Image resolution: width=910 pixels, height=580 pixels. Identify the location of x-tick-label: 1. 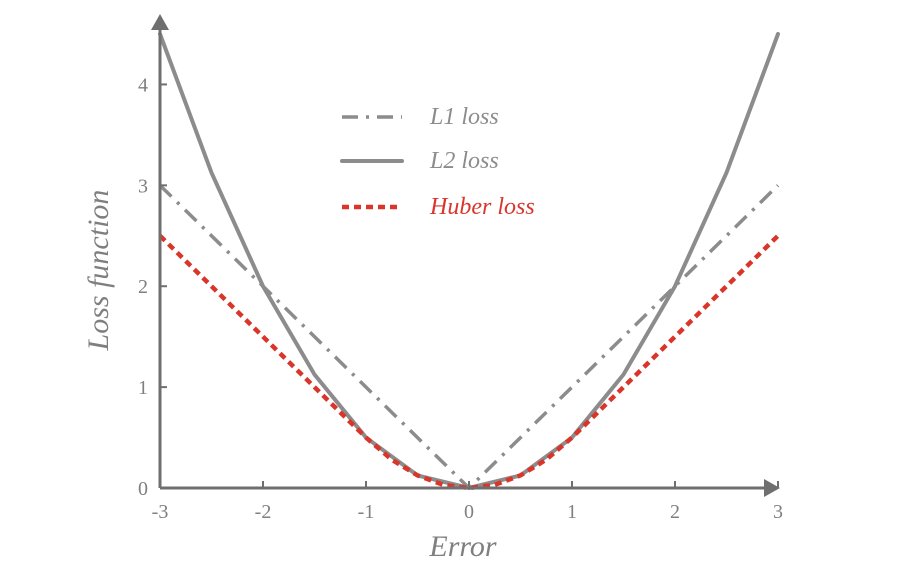
(572, 512).